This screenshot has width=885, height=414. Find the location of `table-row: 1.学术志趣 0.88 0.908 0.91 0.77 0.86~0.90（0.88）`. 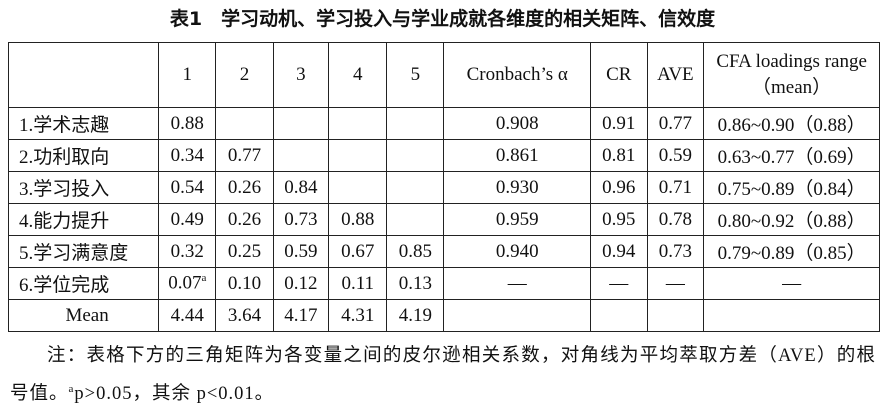

table-row: 1.学术志趣 0.88 0.908 0.91 0.77 0.86~0.90（0.88） is located at coordinates (443, 123).